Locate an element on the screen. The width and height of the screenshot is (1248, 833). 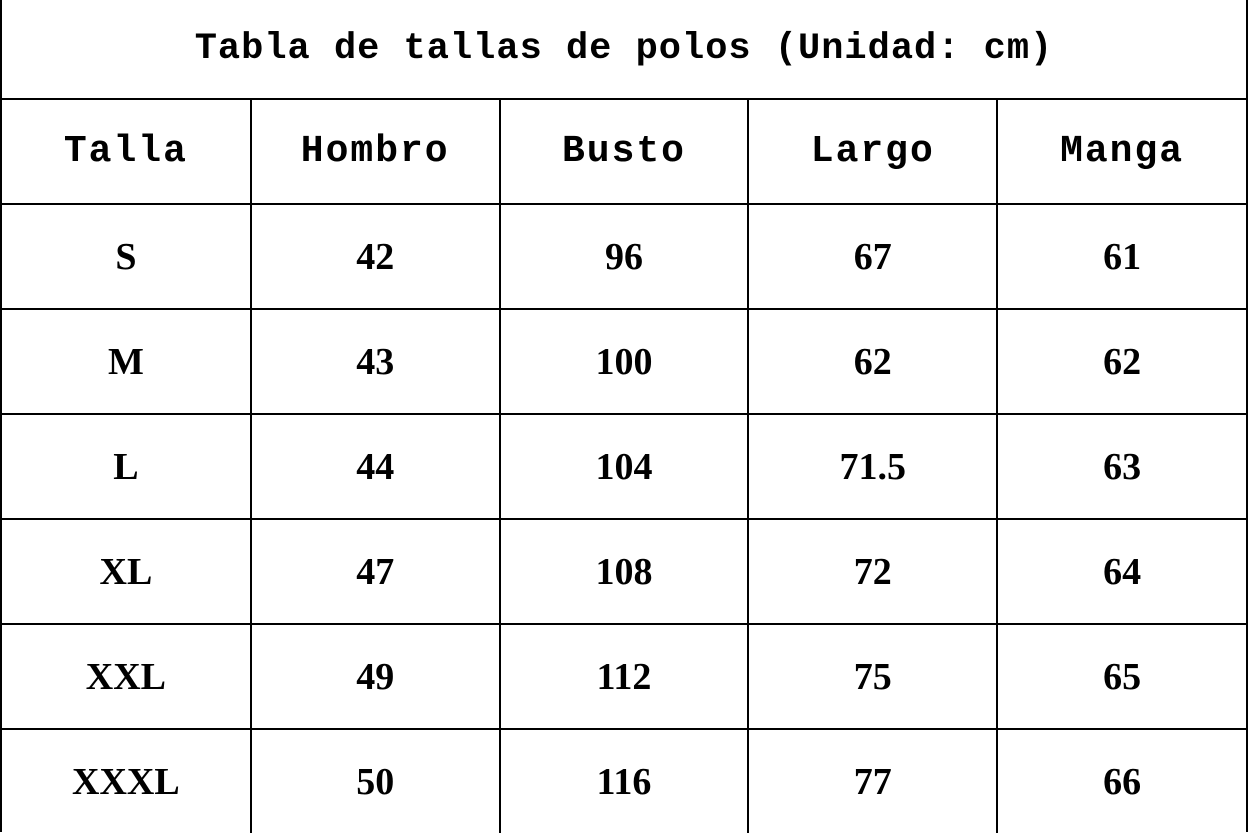
cell-manga: 62 is located at coordinates (1121, 361).